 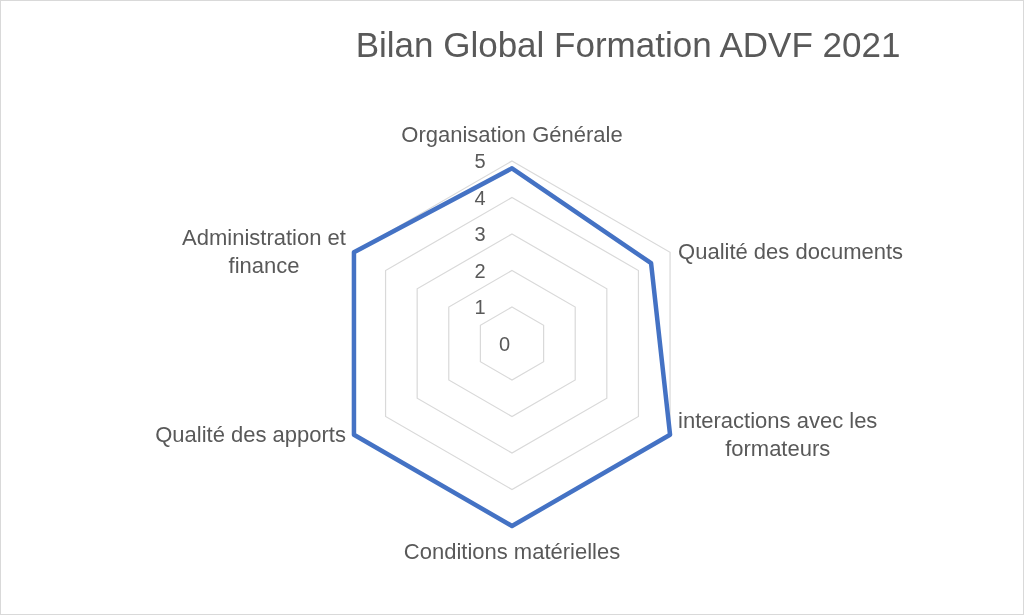 I want to click on spoke-label: Administration et finance, so click(x=264, y=252).